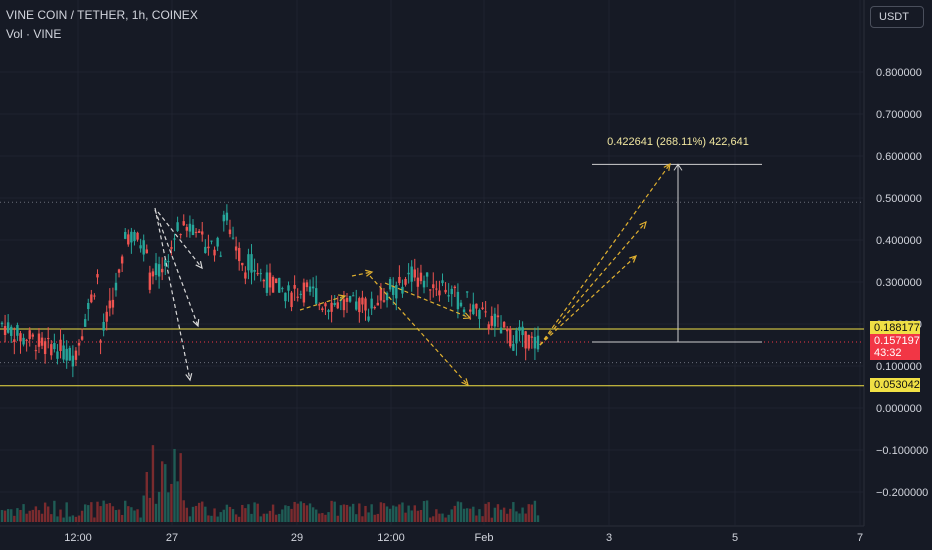 The width and height of the screenshot is (932, 550). What do you see at coordinates (102, 15) in the screenshot?
I see `symbol-title: VINE COIN / TETHER, 1h, COINEX` at bounding box center [102, 15].